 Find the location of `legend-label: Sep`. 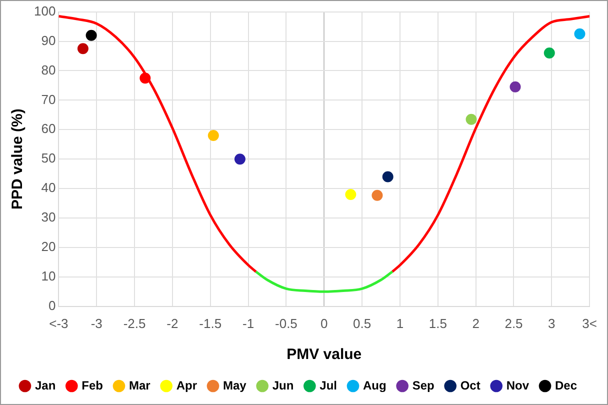

legend-label: Sep is located at coordinates (423, 385).